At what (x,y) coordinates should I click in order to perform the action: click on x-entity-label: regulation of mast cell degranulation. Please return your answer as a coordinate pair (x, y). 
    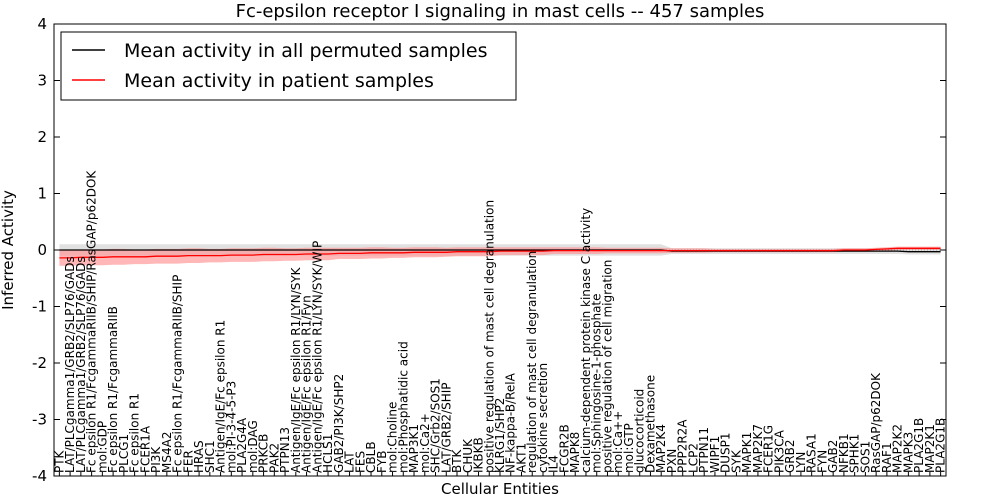
    Looking at the image, I should click on (532, 362).